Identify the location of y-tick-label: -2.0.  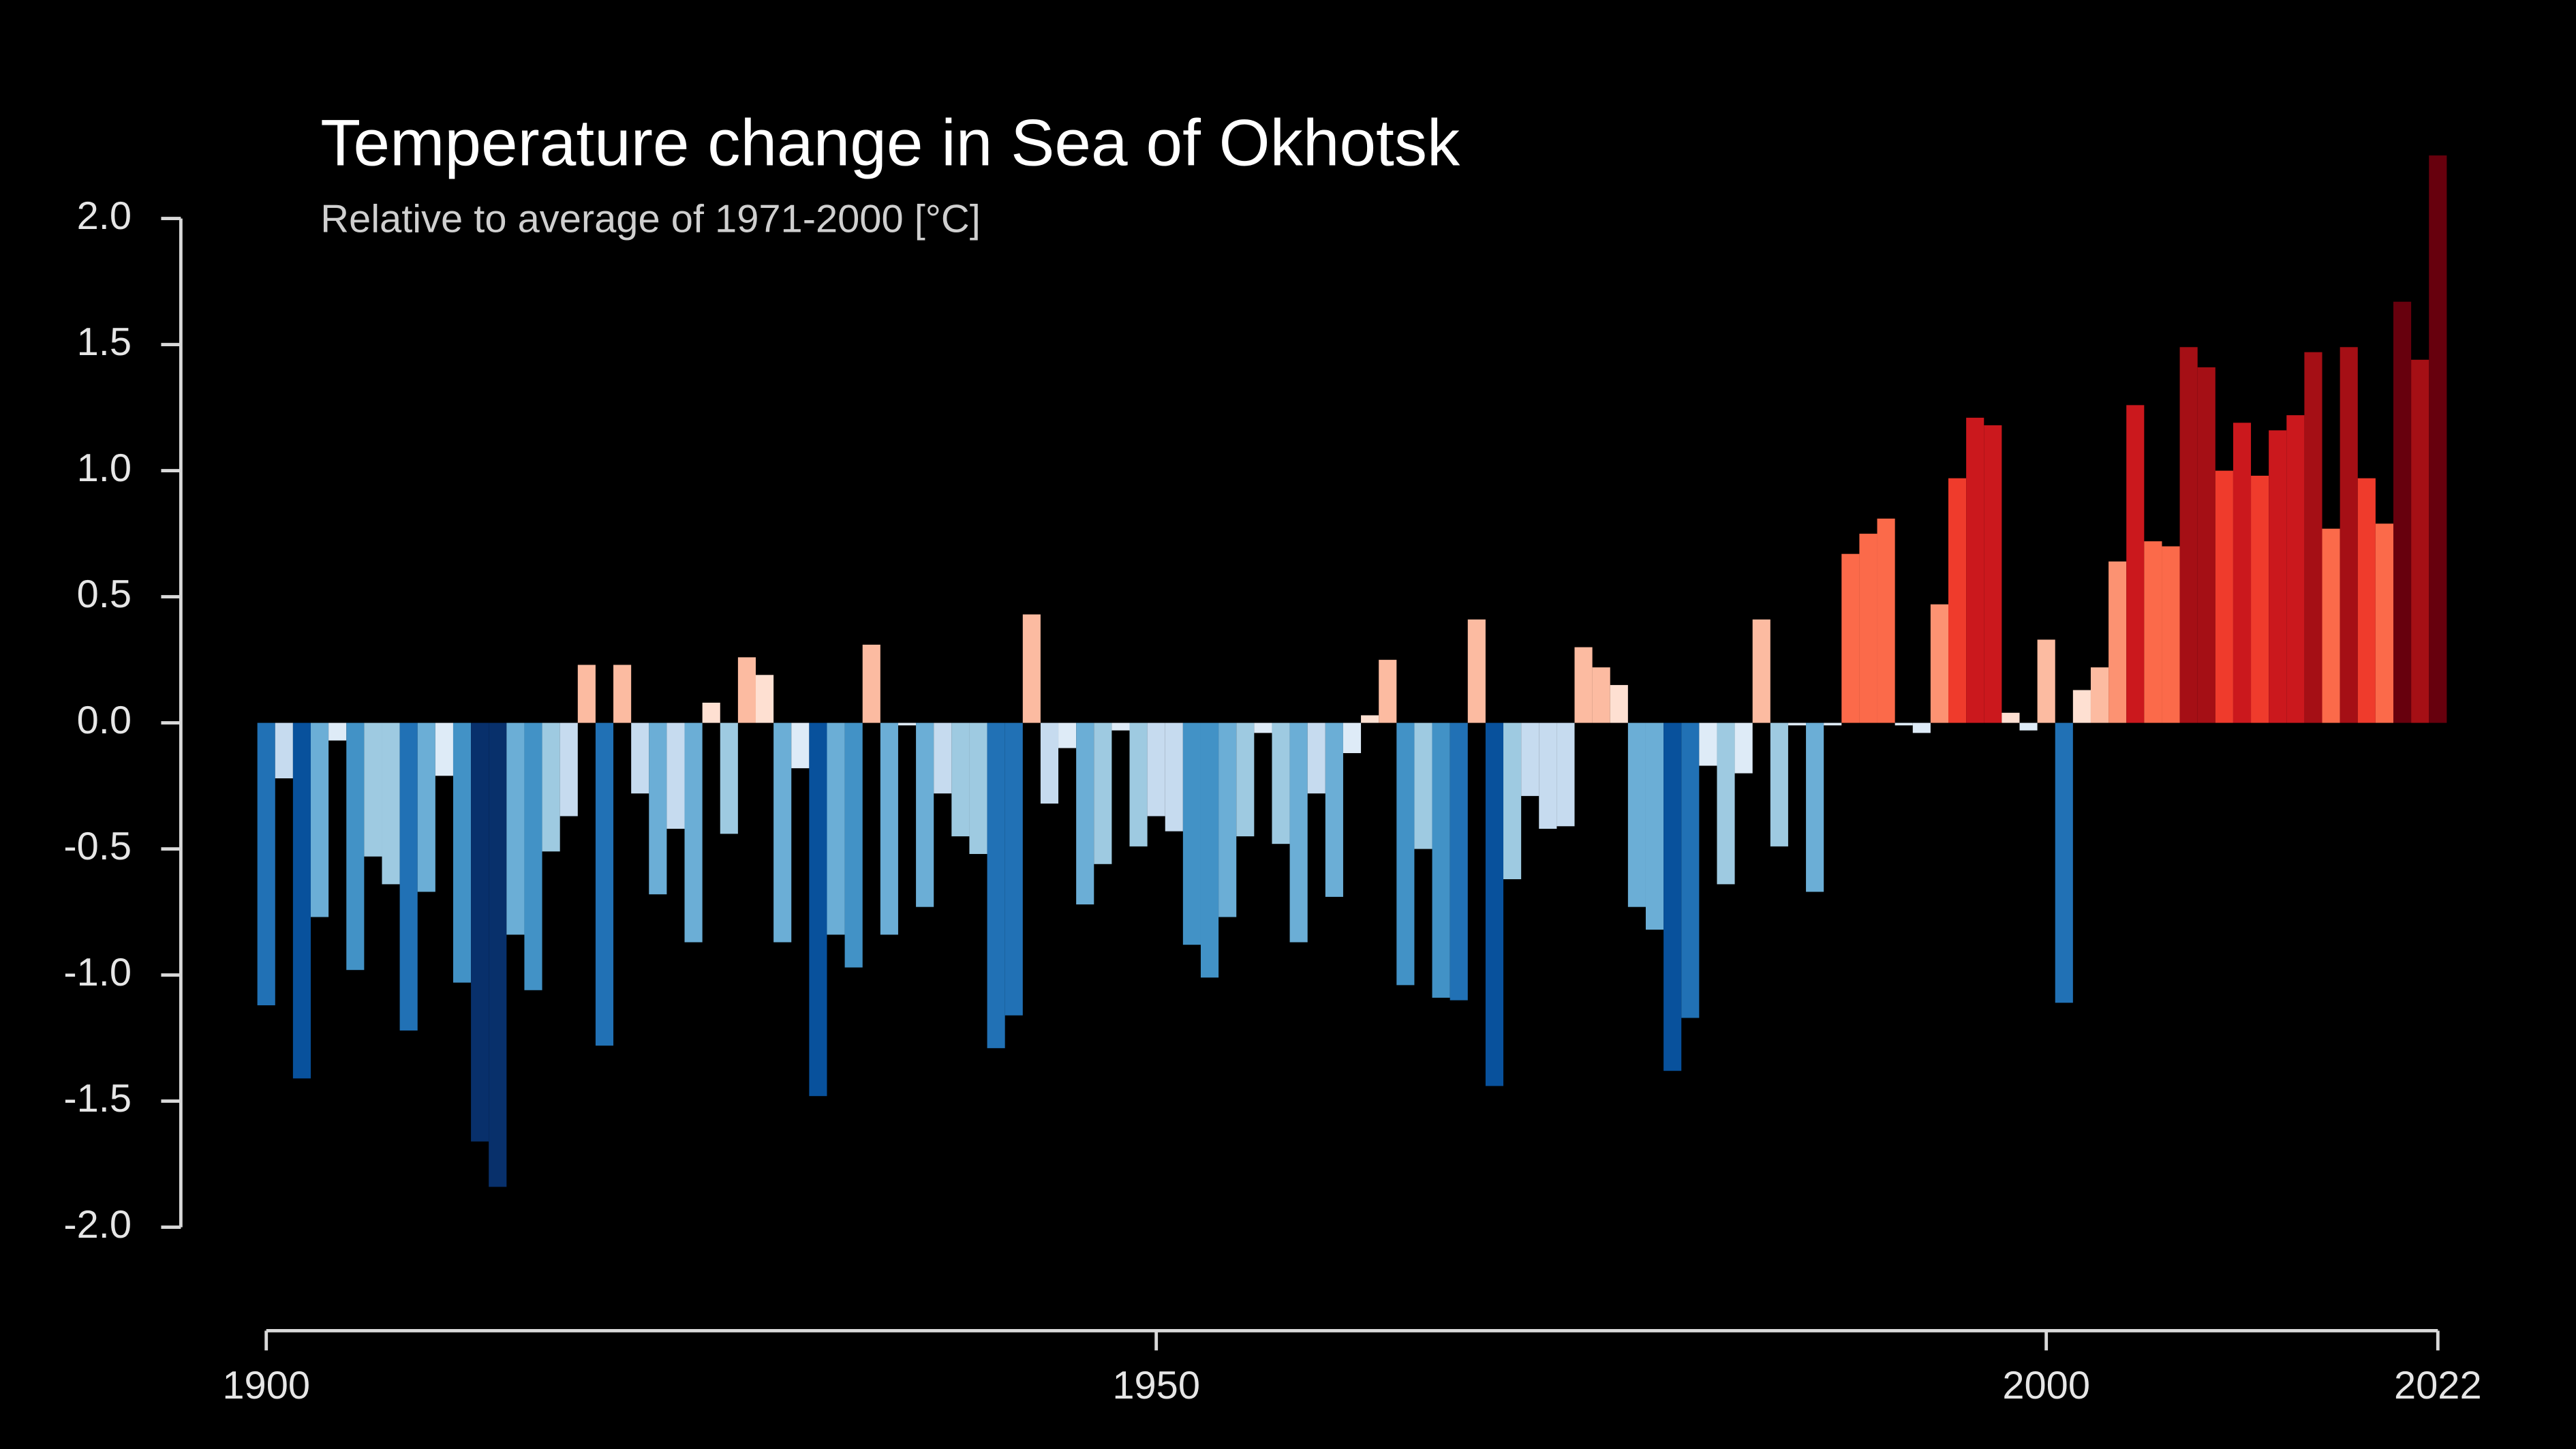
(98, 1225).